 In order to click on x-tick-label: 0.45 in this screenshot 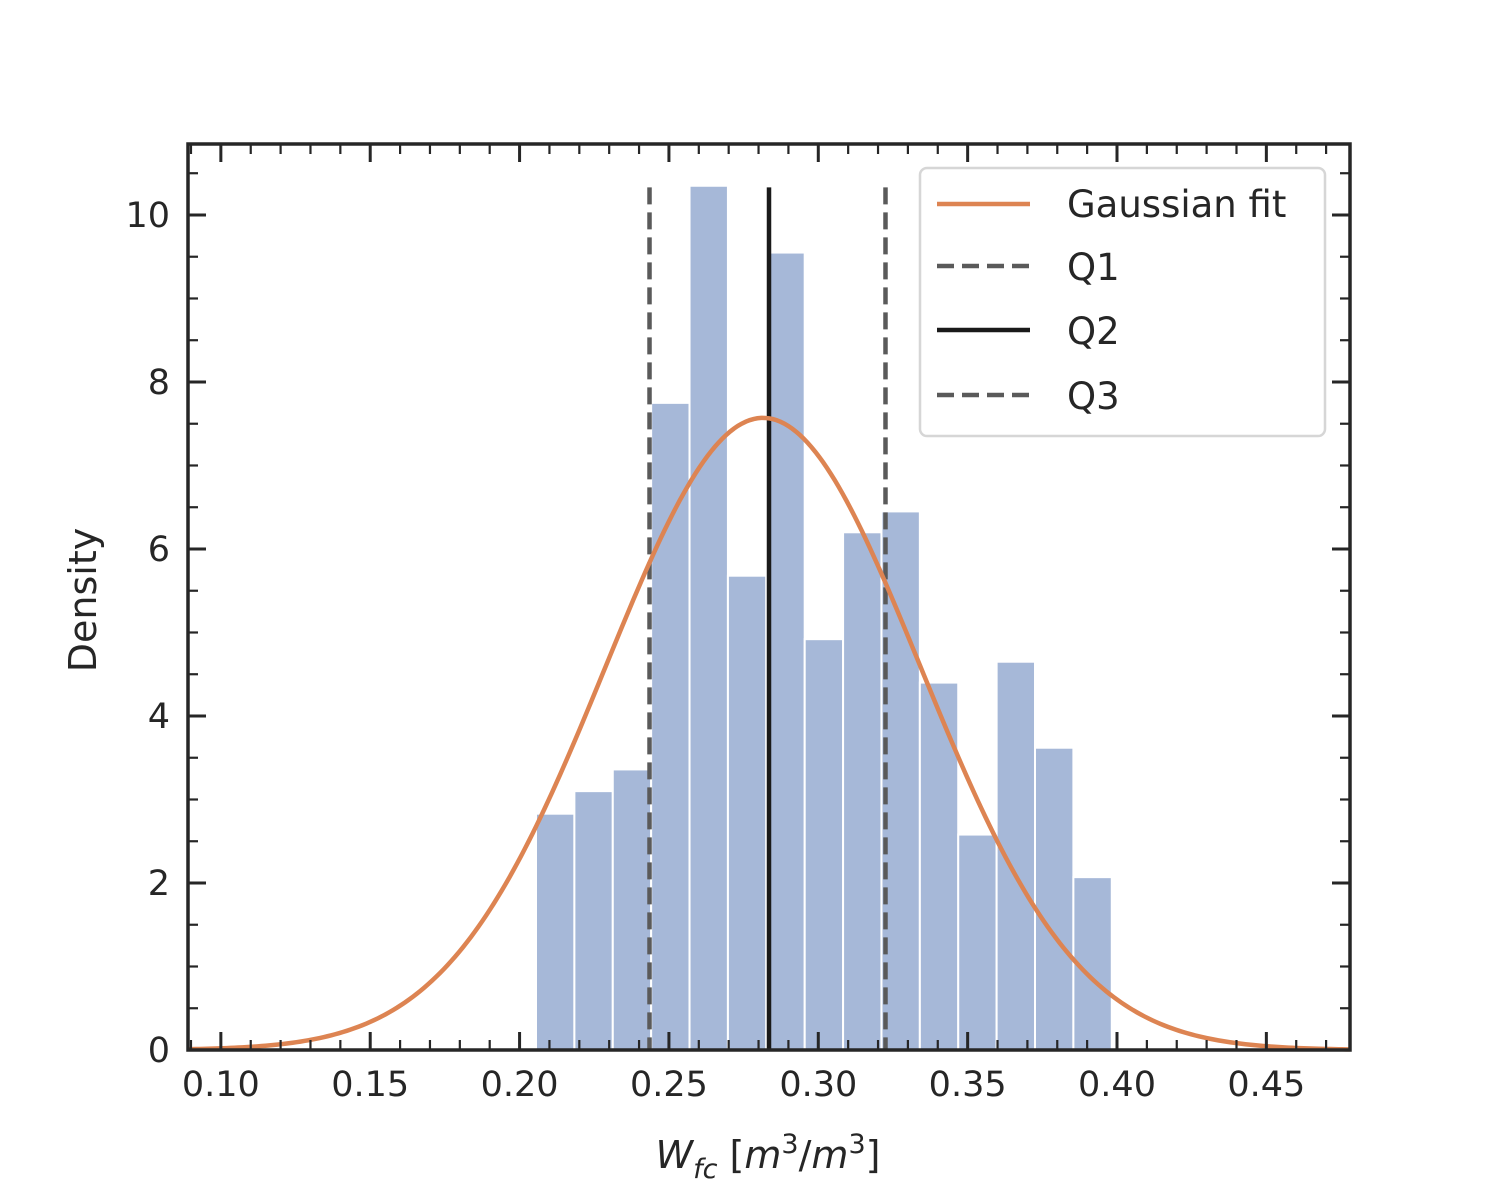, I will do `click(1266, 1085)`.